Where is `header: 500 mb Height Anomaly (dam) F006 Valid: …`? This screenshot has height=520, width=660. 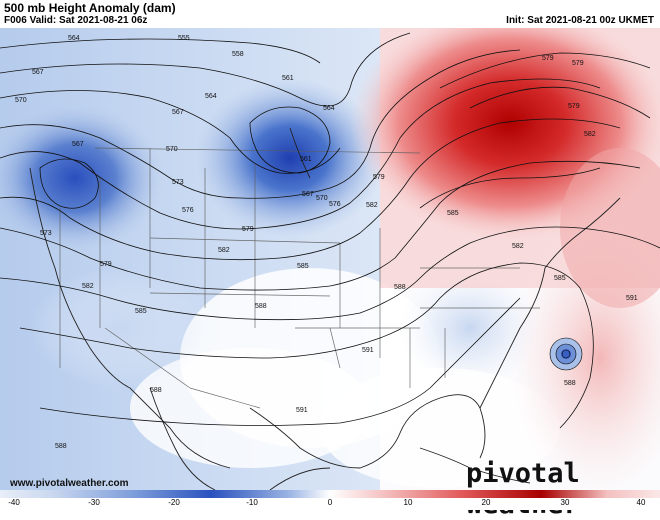
header: 500 mb Height Anomaly (dam) F006 Valid: … is located at coordinates (330, 14).